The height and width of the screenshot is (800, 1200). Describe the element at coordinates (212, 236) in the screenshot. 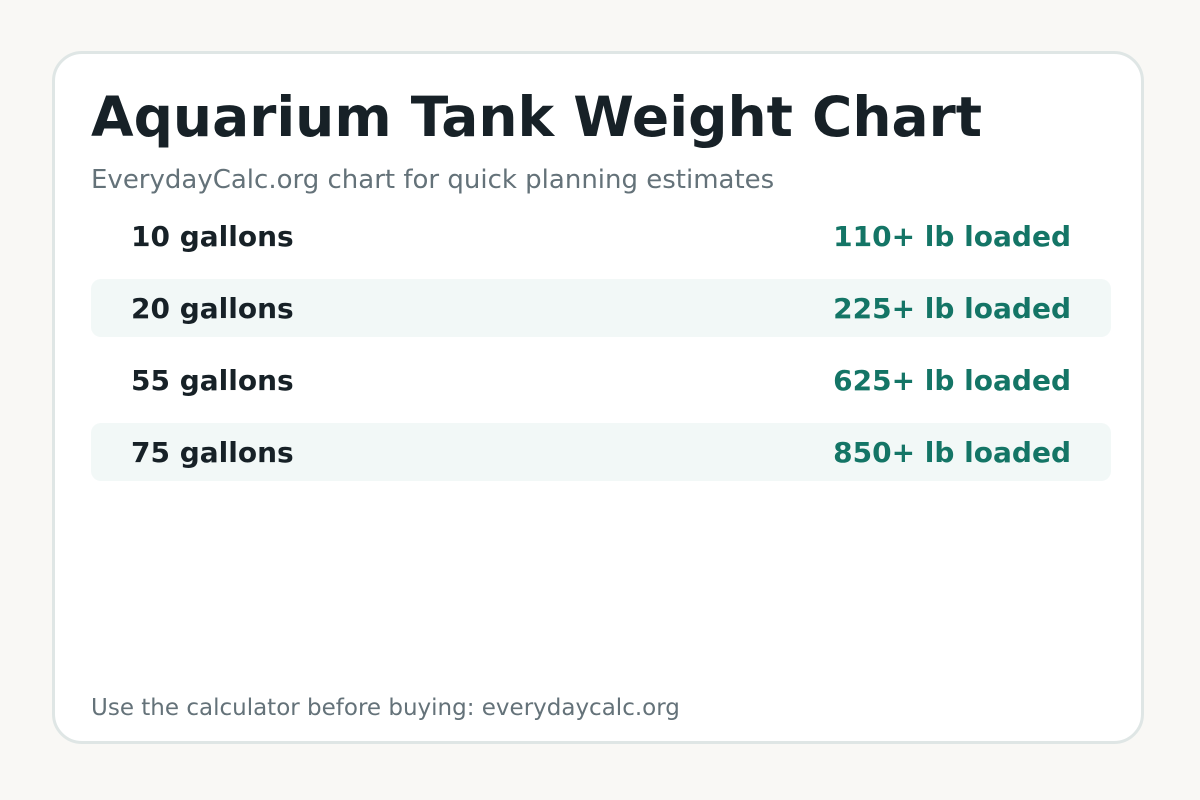

I see `tank-size-label: 10 gallons` at that location.